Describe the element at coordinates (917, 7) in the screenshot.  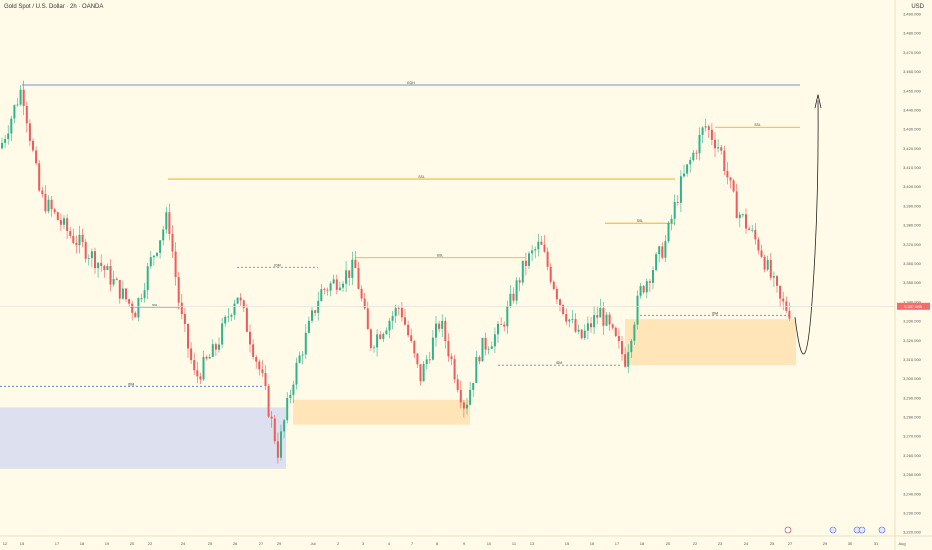
I see `currency-label: USD` at that location.